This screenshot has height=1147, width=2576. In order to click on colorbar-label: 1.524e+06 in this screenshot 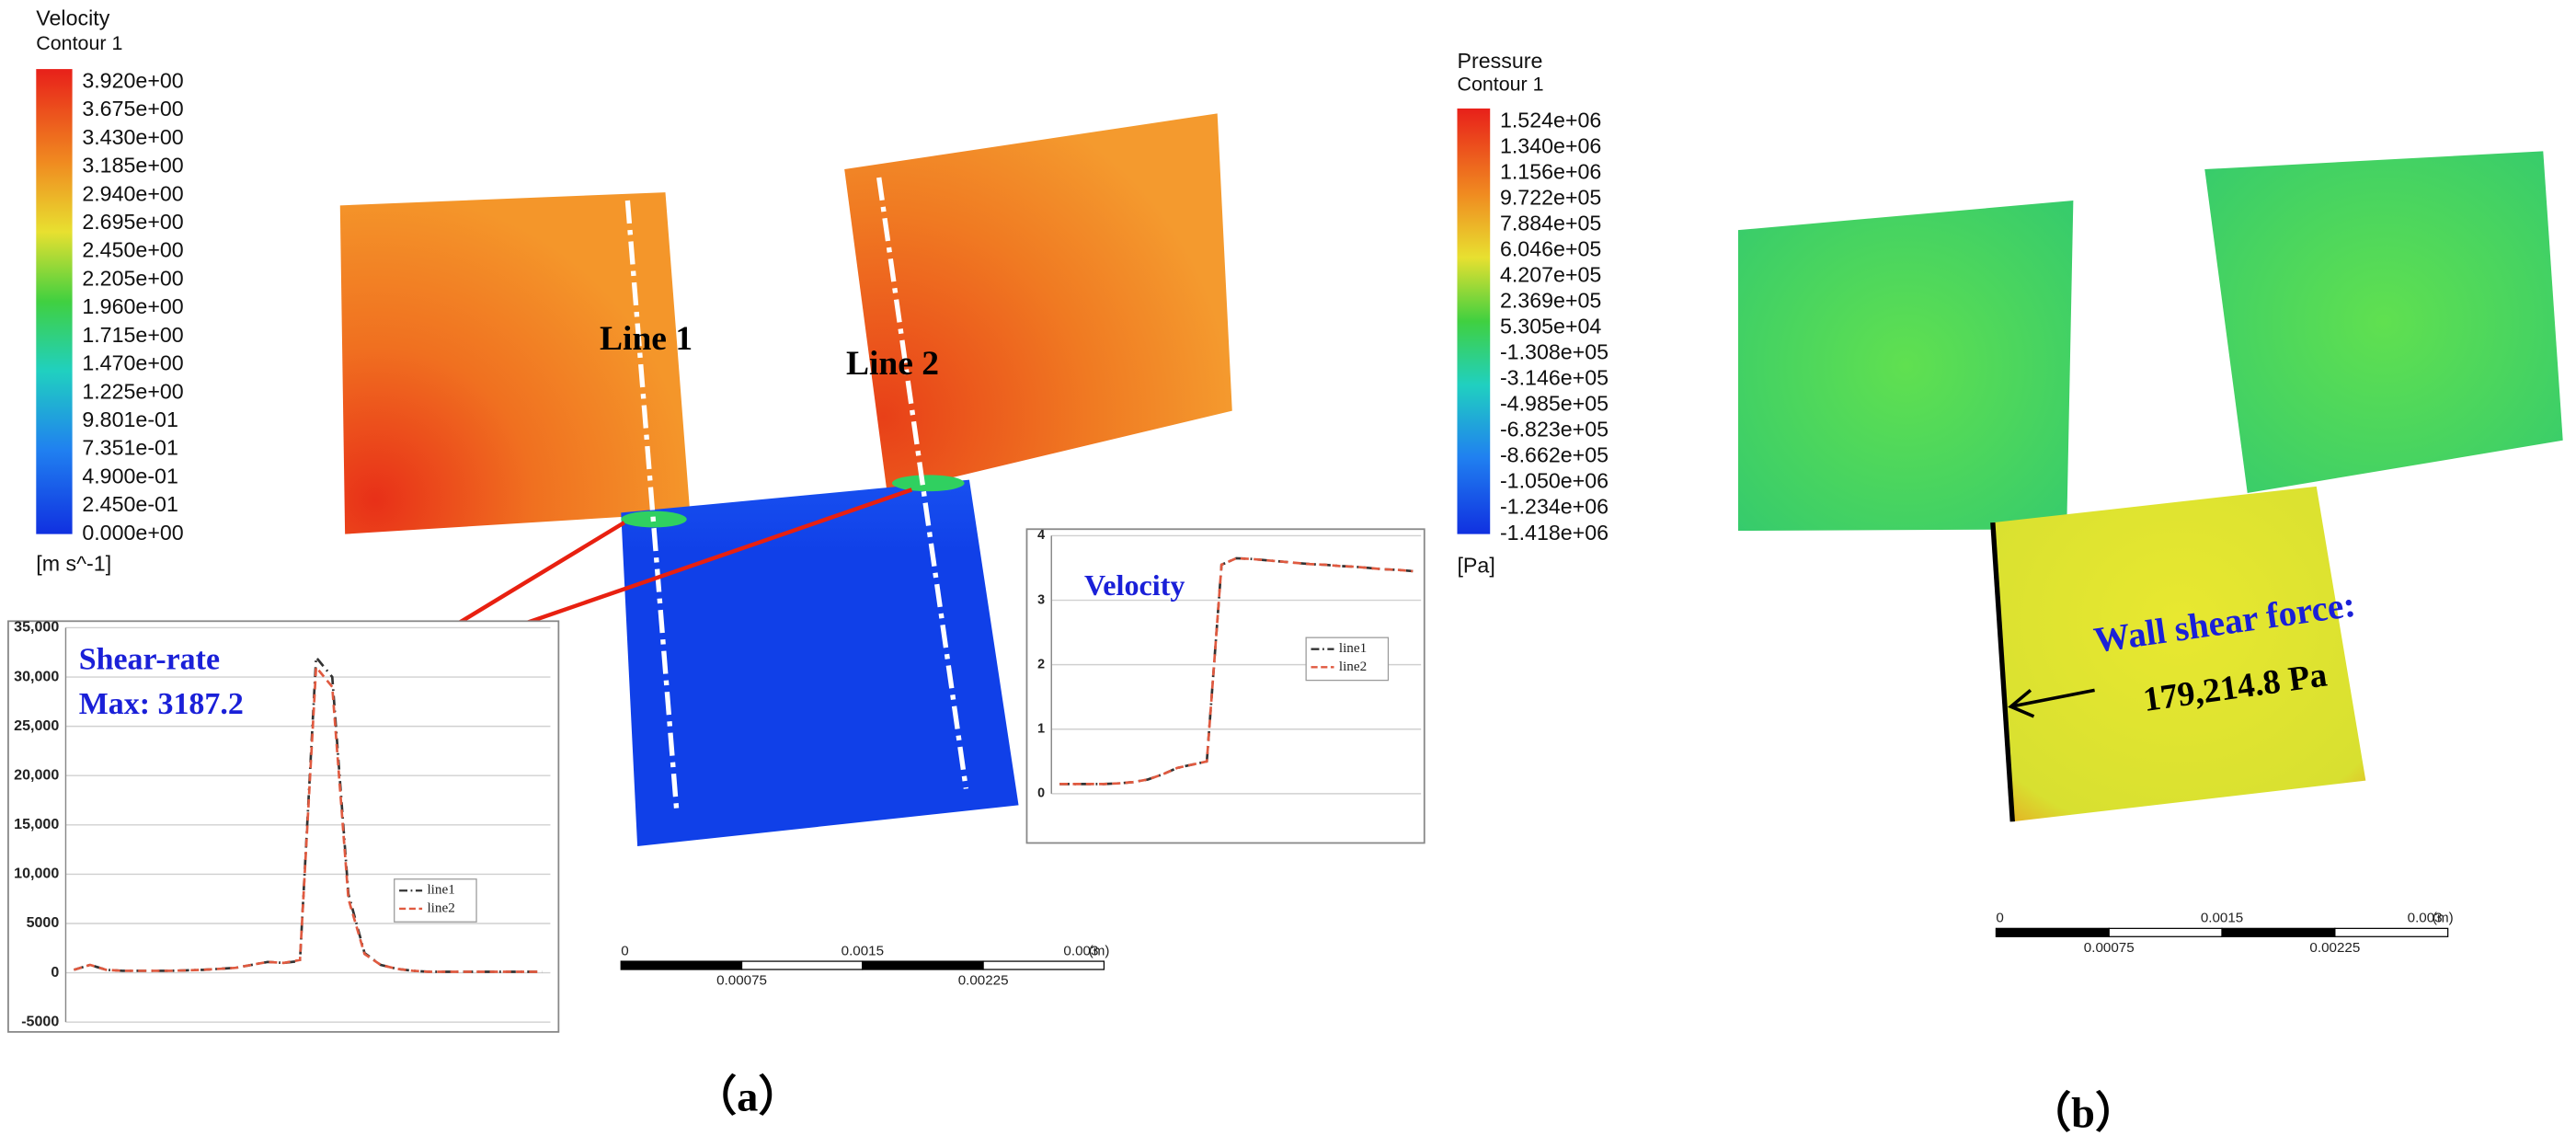, I will do `click(1550, 120)`.